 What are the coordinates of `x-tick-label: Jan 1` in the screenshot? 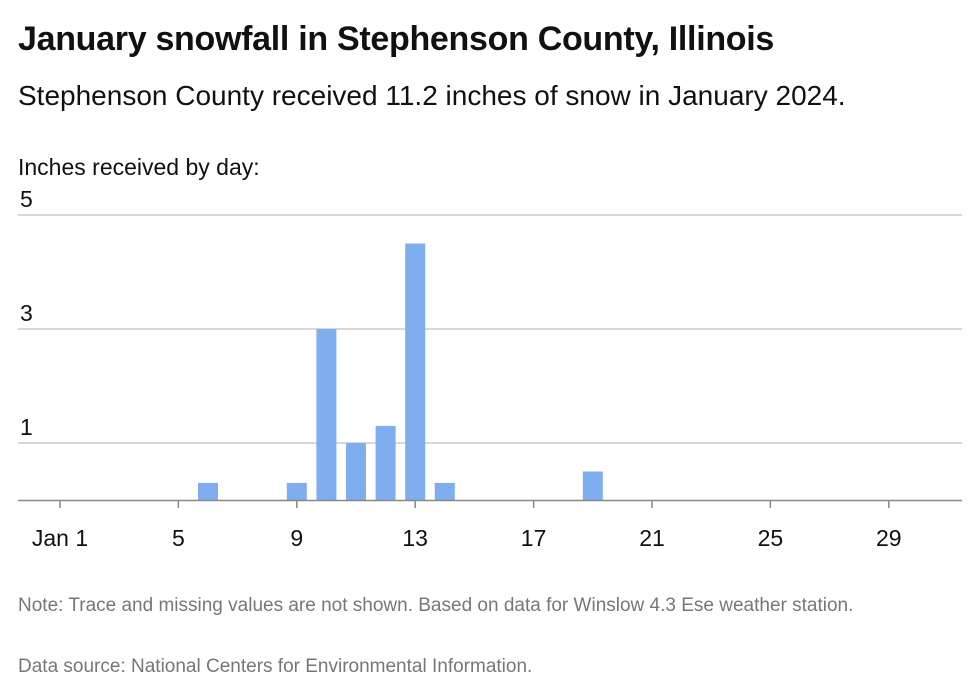 It's located at (60, 538).